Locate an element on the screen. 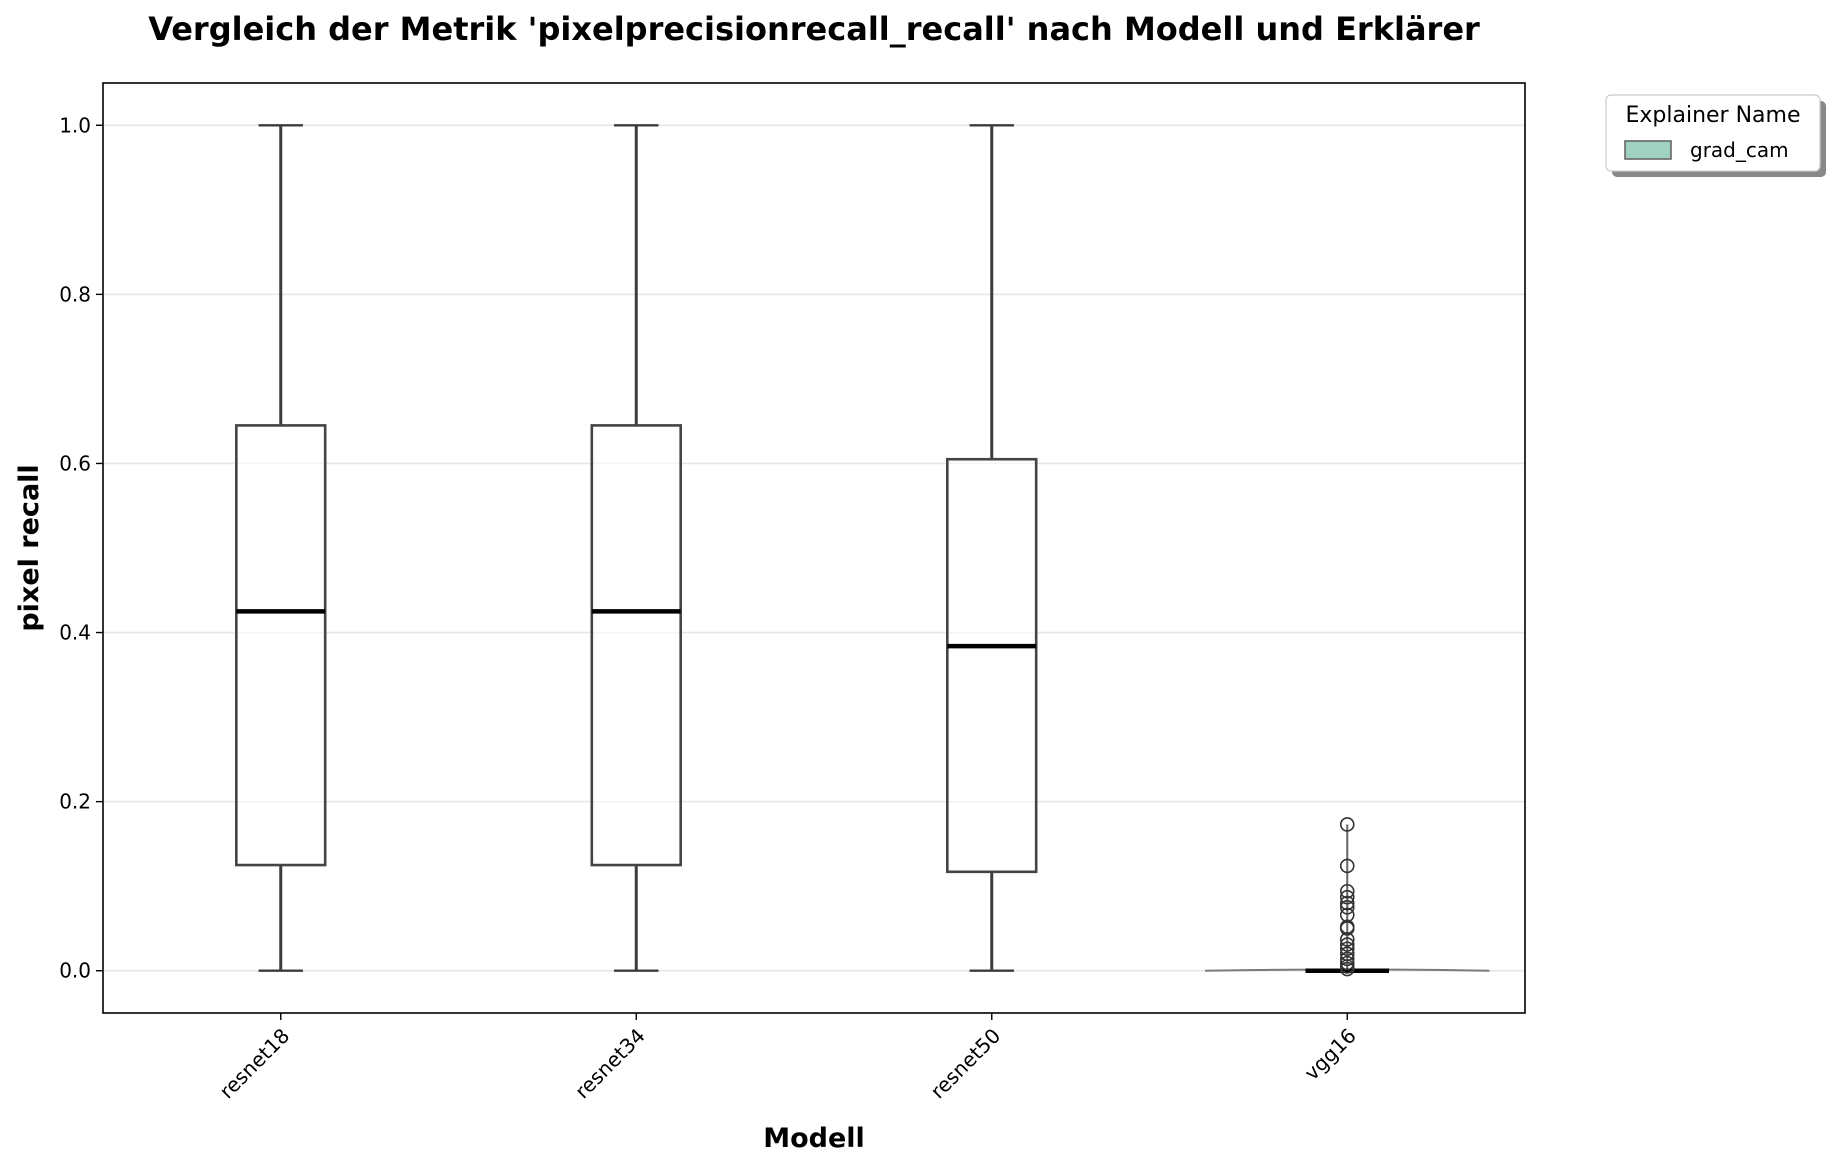  y-tick-label: 0.6 is located at coordinates (75, 463).